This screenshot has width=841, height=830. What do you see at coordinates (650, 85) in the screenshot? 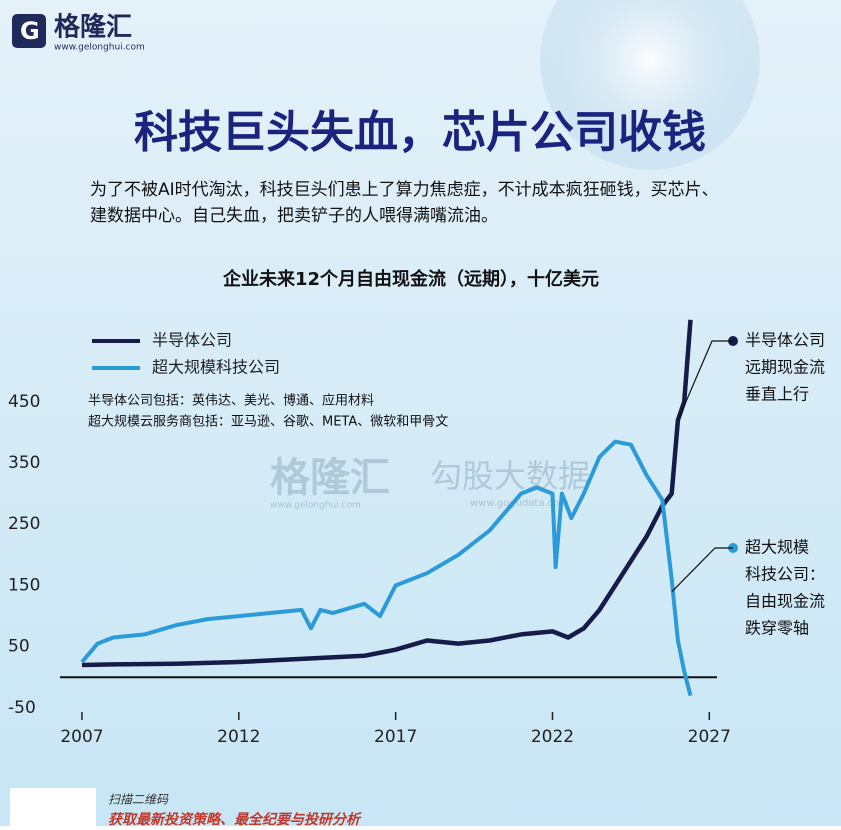
I see `globe` at bounding box center [650, 85].